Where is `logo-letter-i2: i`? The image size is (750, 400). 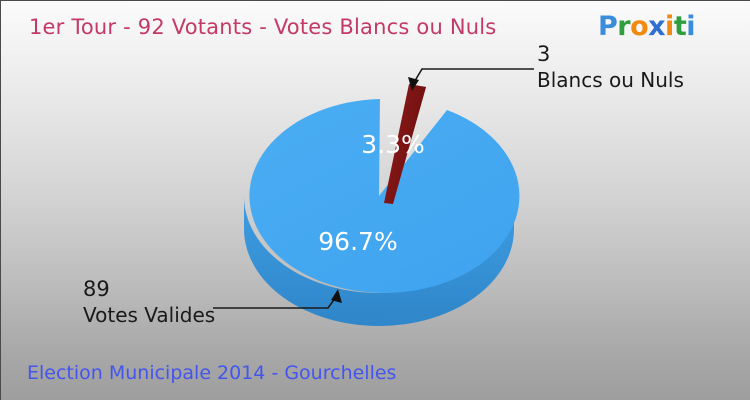 logo-letter-i2: i is located at coordinates (690, 26).